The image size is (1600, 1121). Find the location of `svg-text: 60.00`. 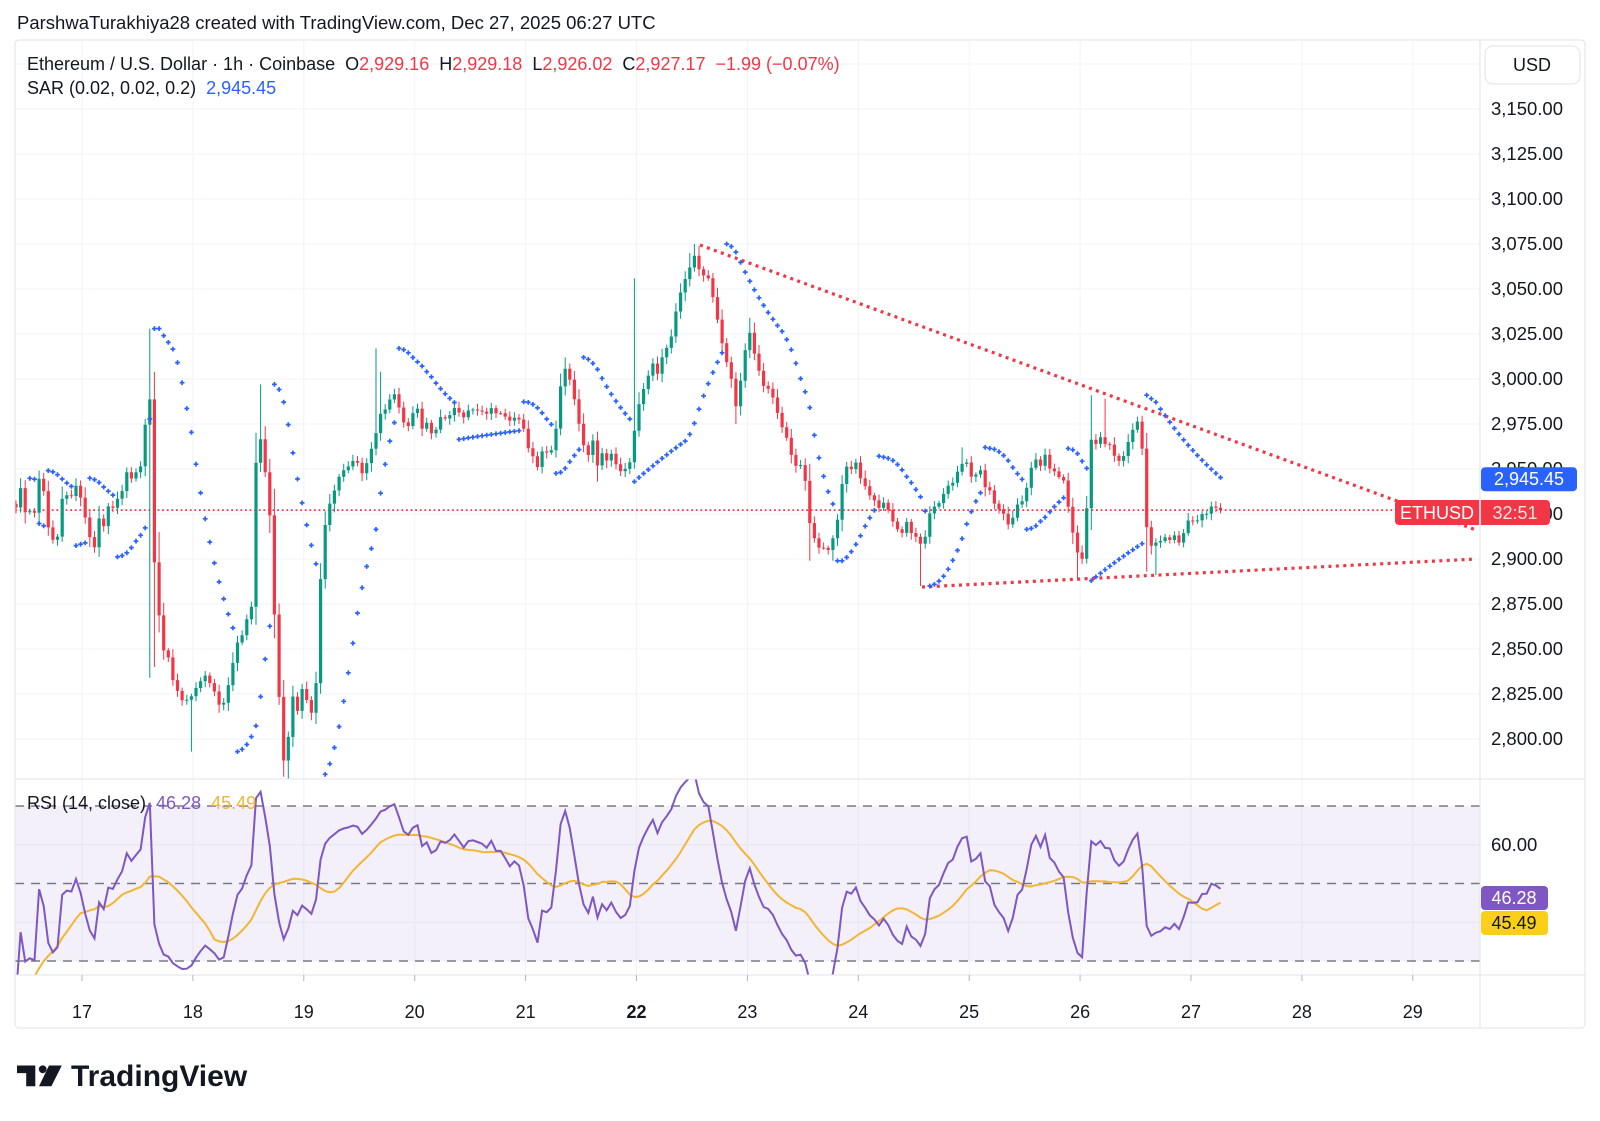

svg-text: 60.00 is located at coordinates (1514, 844).